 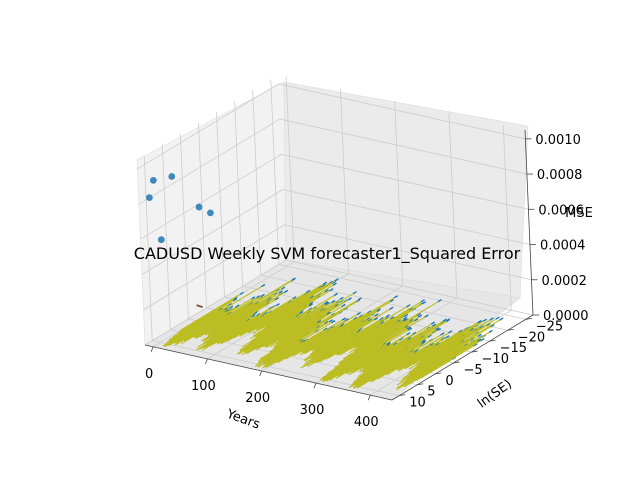 What do you see at coordinates (366, 422) in the screenshot?
I see `x-tick-label: 400` at bounding box center [366, 422].